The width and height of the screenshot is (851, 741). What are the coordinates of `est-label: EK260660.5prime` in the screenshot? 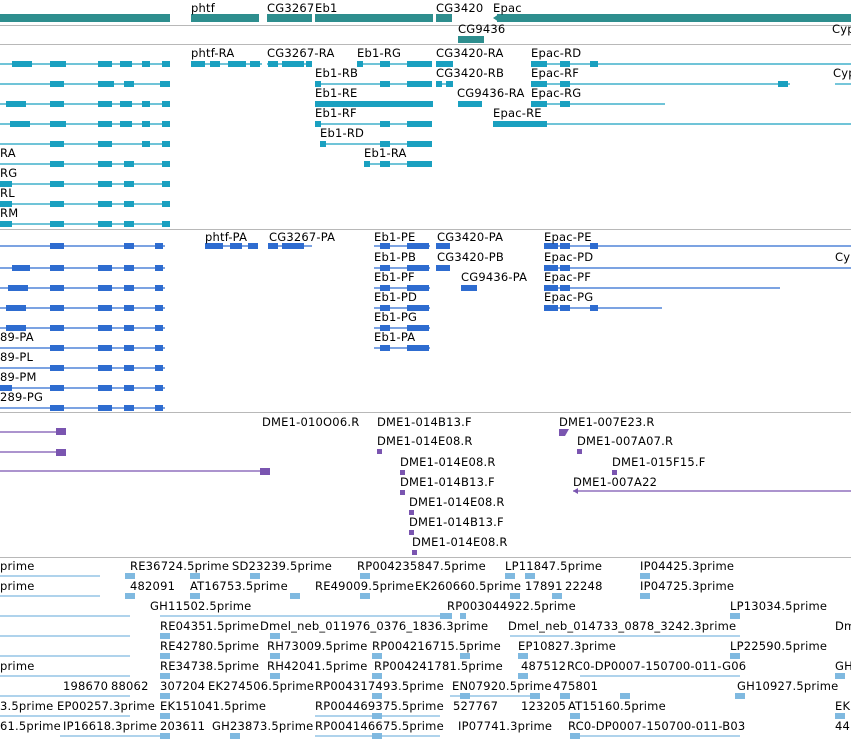 It's located at (468, 586).